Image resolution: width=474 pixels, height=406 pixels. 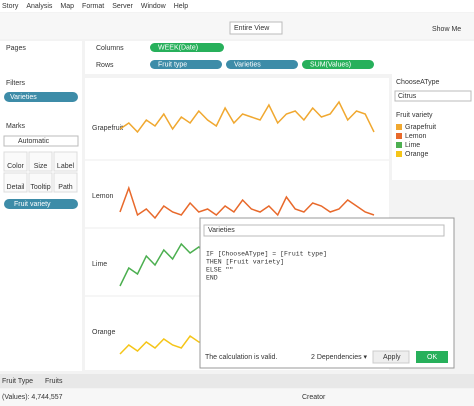 What do you see at coordinates (32, 397) in the screenshot?
I see `status-summary: (Values): 4,744,557` at bounding box center [32, 397].